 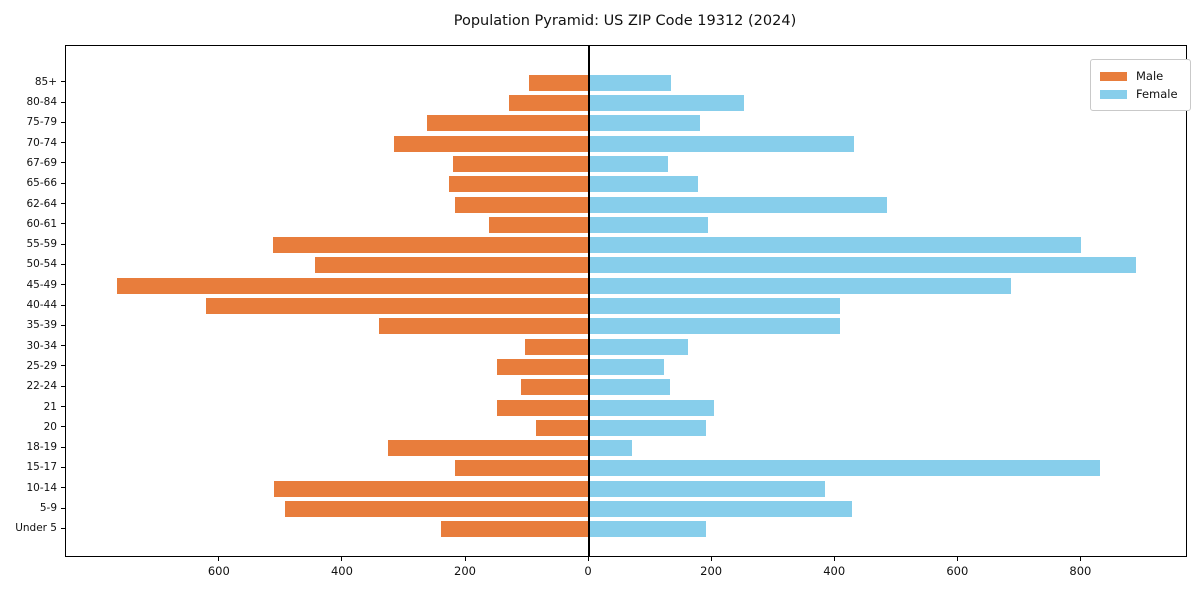 I want to click on legend-item-female: Female, so click(x=1139, y=94).